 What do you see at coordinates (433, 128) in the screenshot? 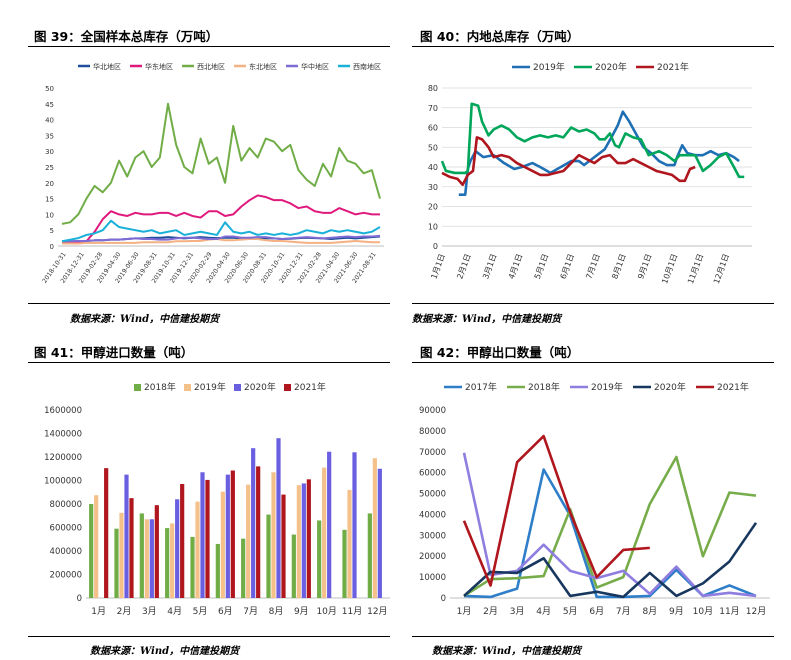
I see `y-tick-label: 60` at bounding box center [433, 128].